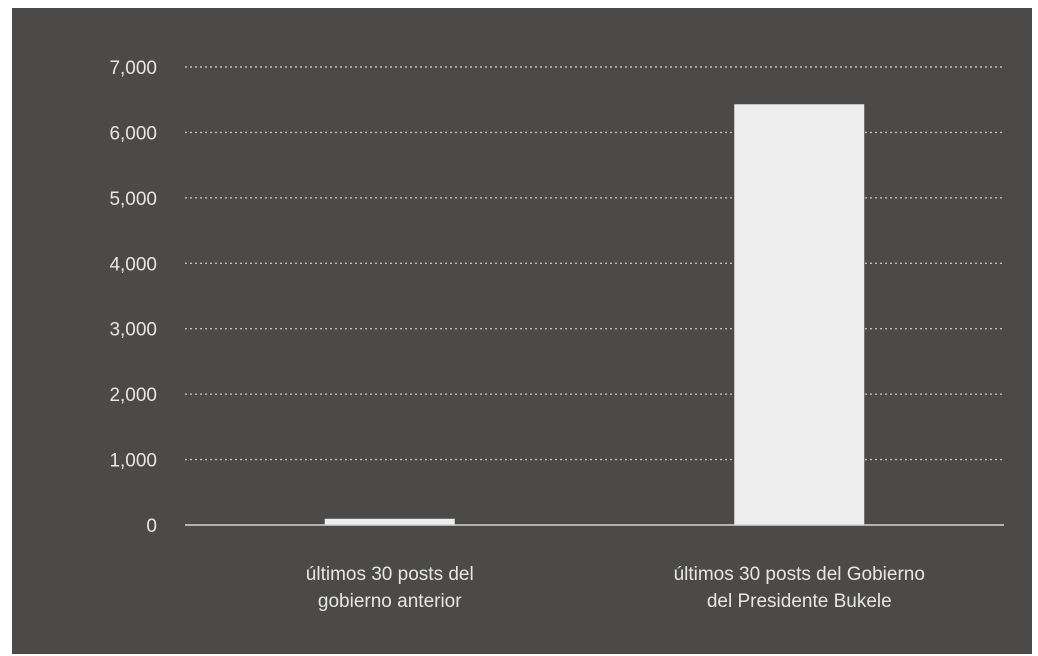 The width and height of the screenshot is (1038, 656). What do you see at coordinates (133, 68) in the screenshot?
I see `y-tick-label: 7,000` at bounding box center [133, 68].